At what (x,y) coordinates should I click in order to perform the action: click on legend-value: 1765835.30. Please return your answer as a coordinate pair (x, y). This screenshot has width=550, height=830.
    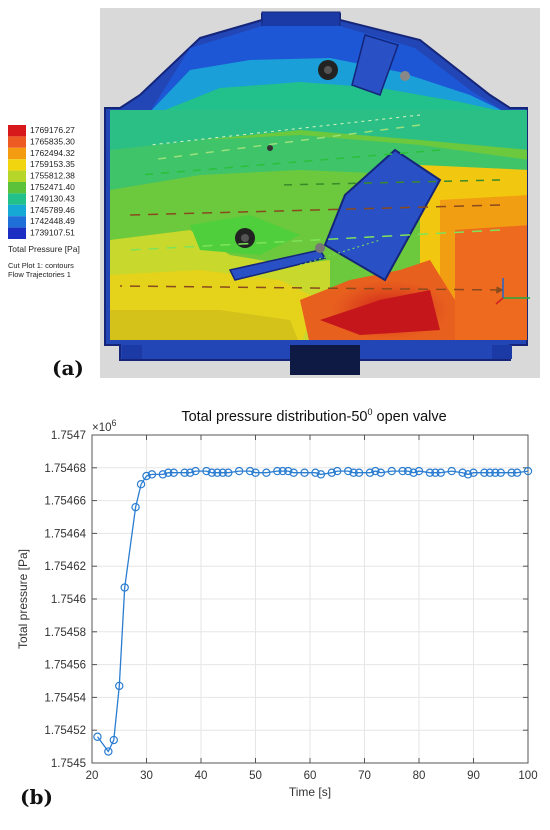
    Looking at the image, I should click on (52, 141).